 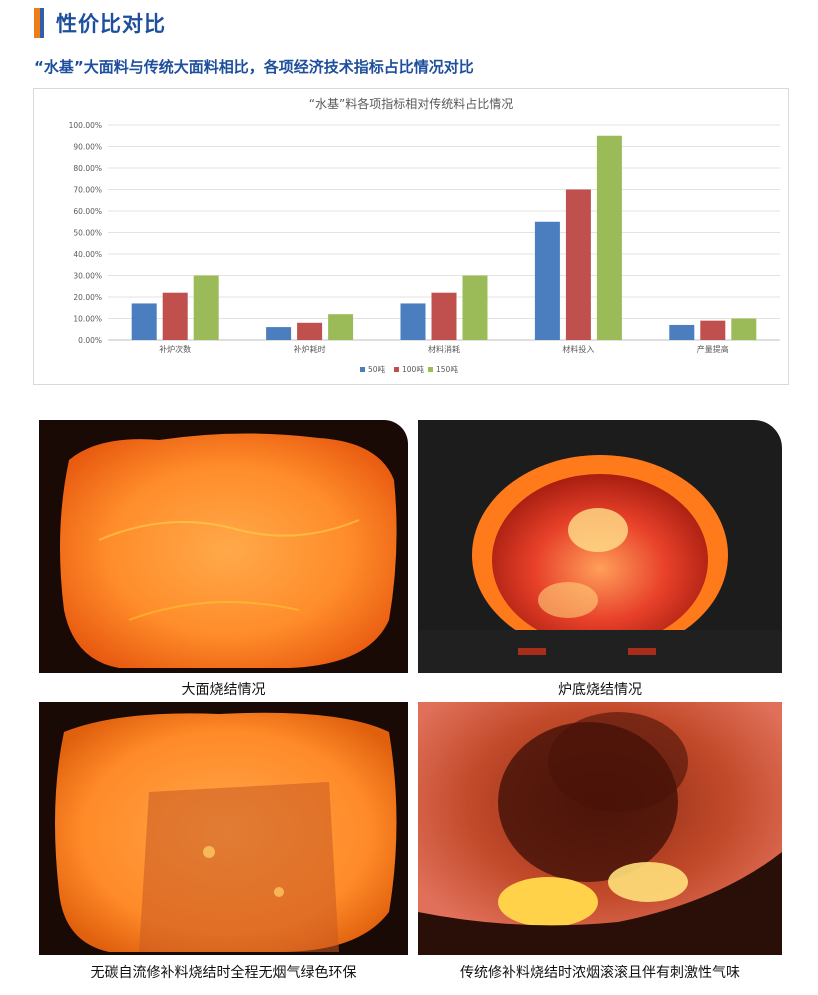 I want to click on x-category-label: 材料投入, so click(x=578, y=349).